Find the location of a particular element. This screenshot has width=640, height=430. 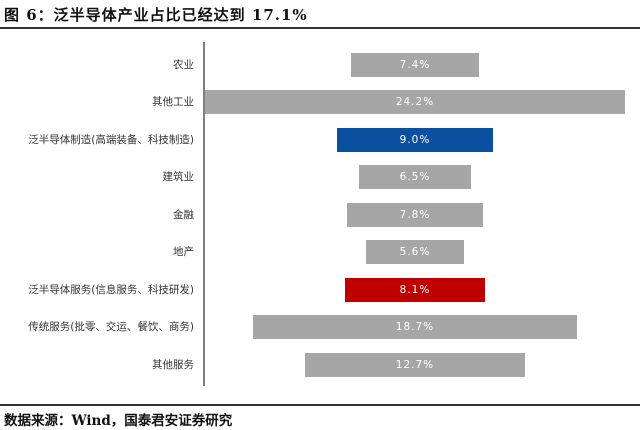

category-label: 金融 is located at coordinates (183, 215).